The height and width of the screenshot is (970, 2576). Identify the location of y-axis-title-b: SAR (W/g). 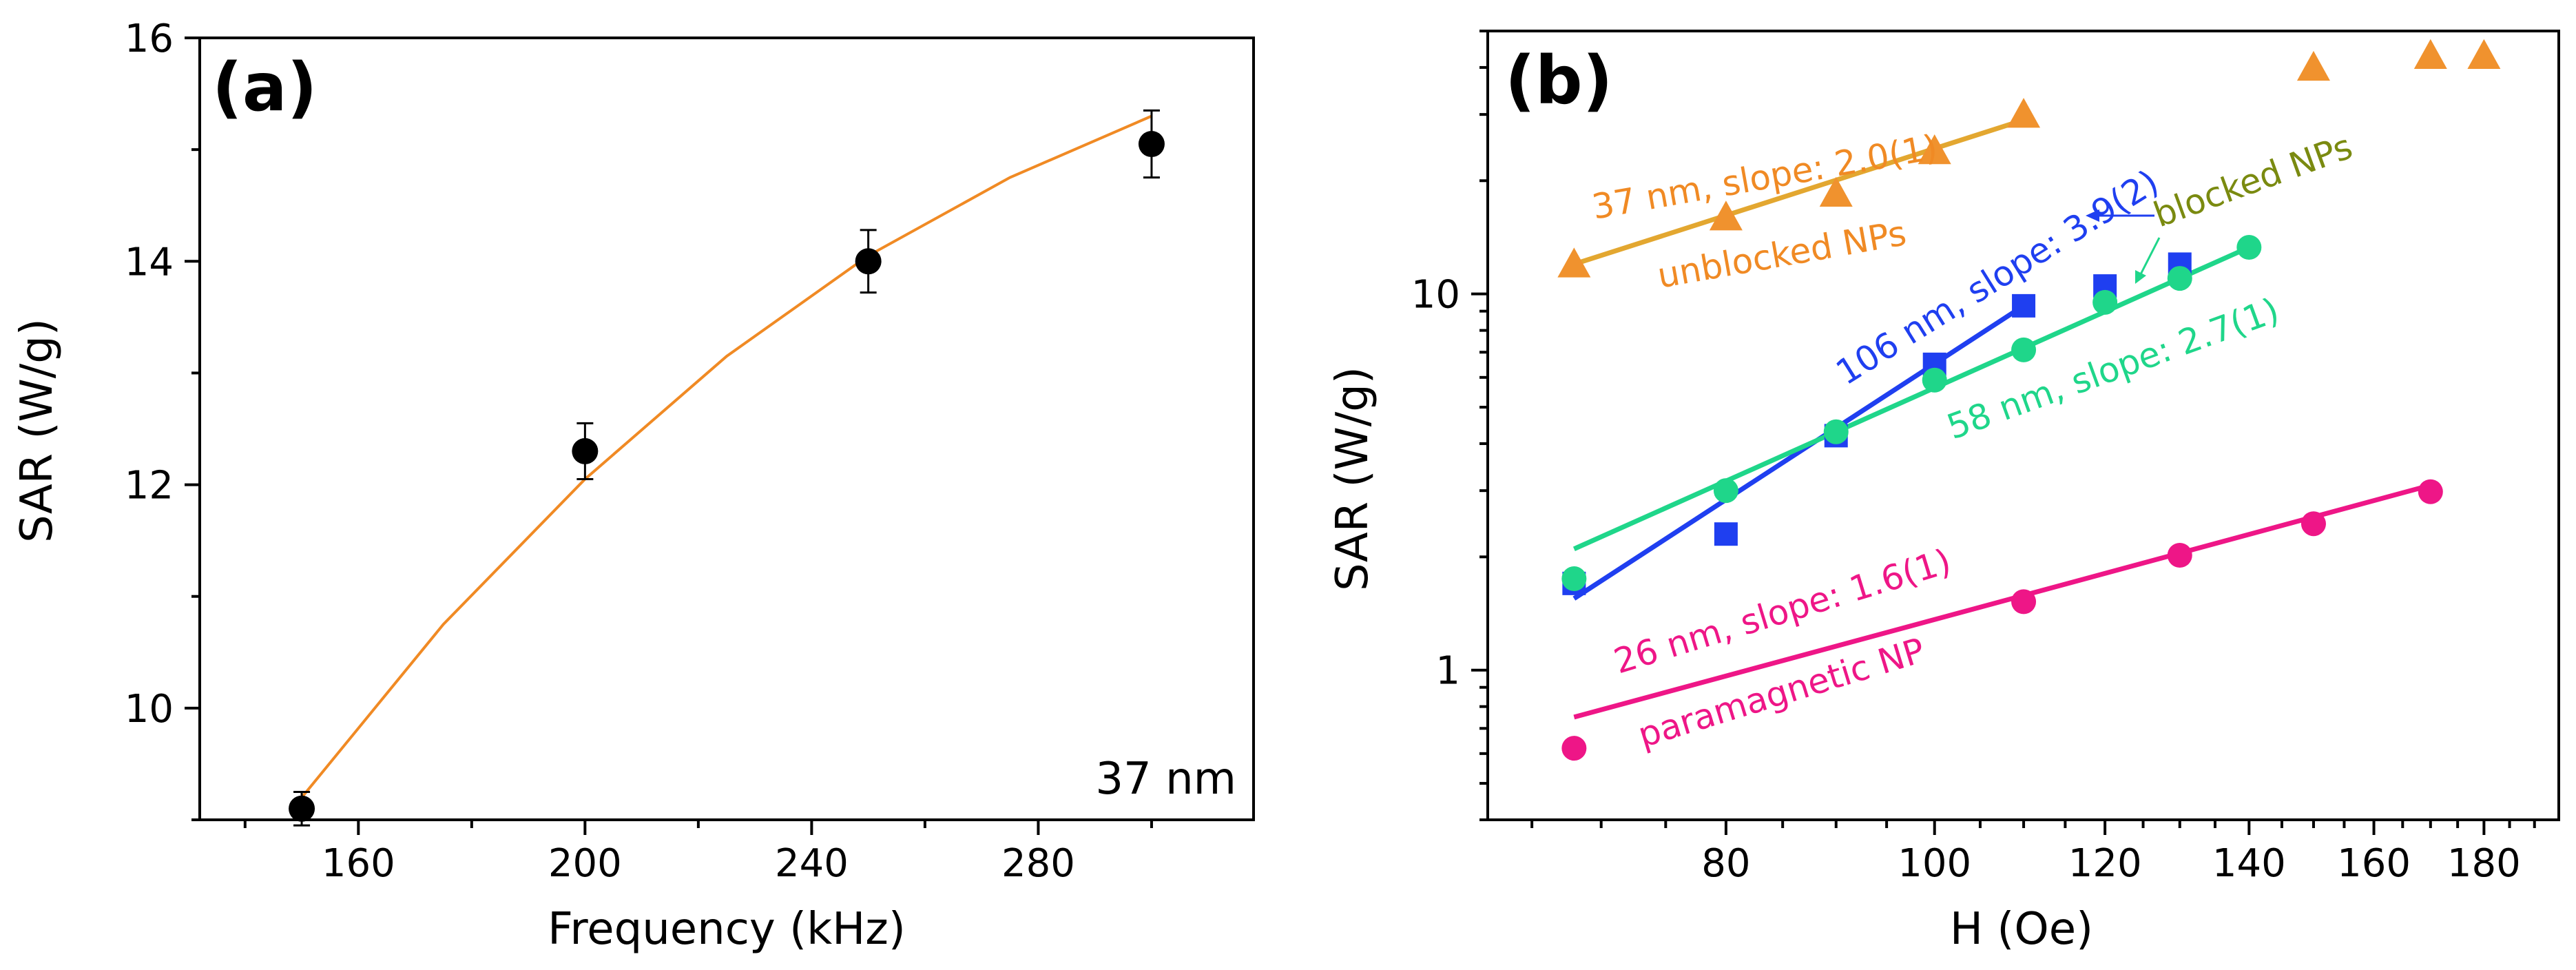
(1352, 479).